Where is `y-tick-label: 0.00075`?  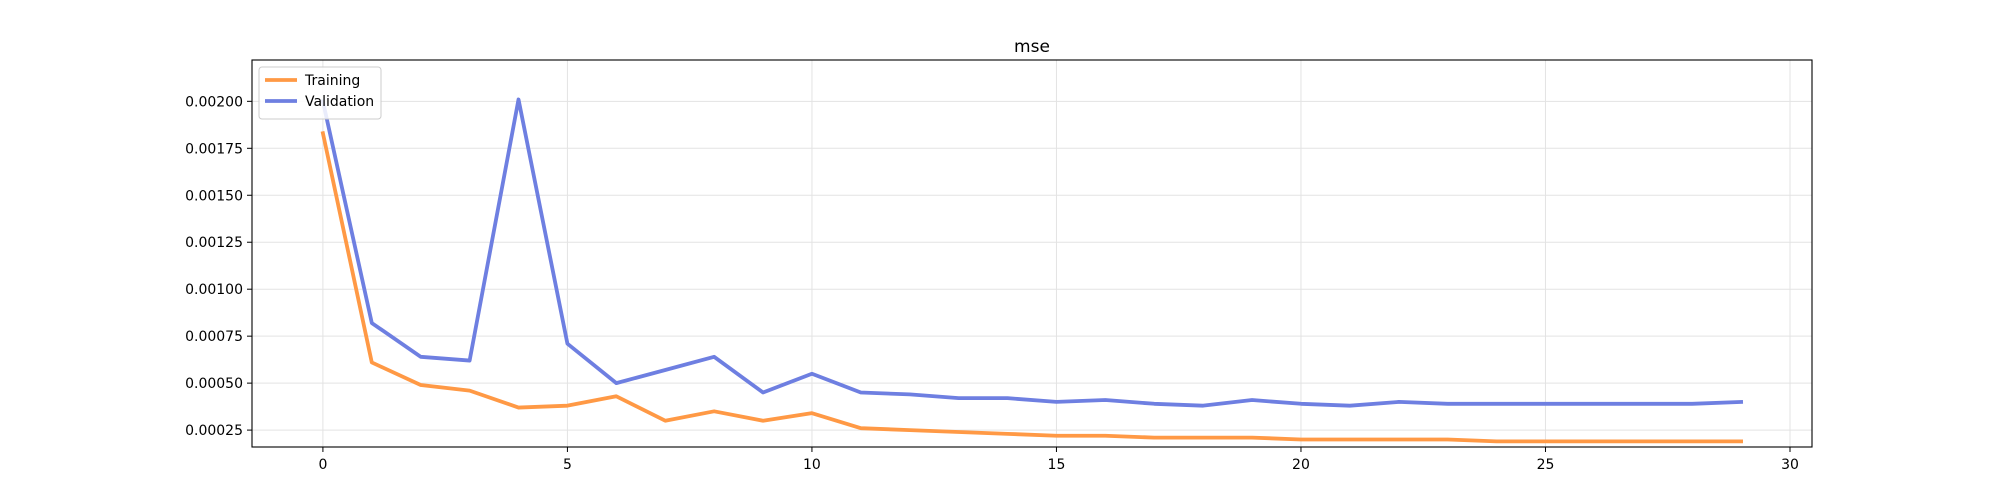
y-tick-label: 0.00075 is located at coordinates (214, 337).